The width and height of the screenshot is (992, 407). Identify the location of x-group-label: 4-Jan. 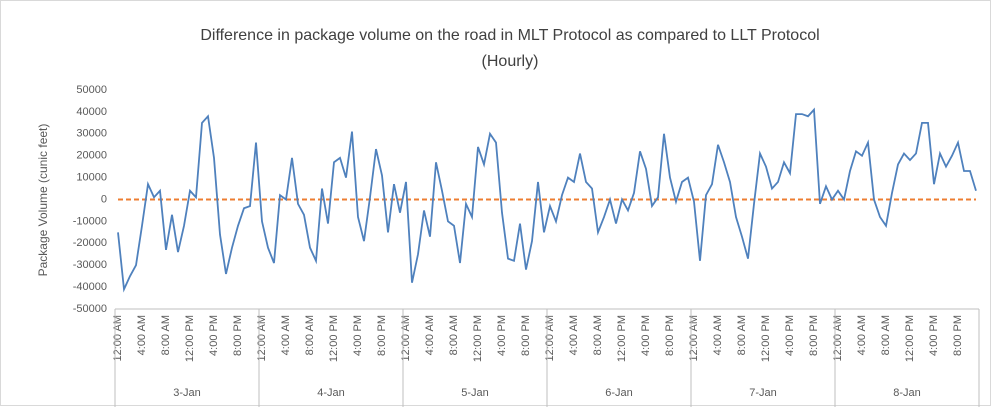
(331, 393).